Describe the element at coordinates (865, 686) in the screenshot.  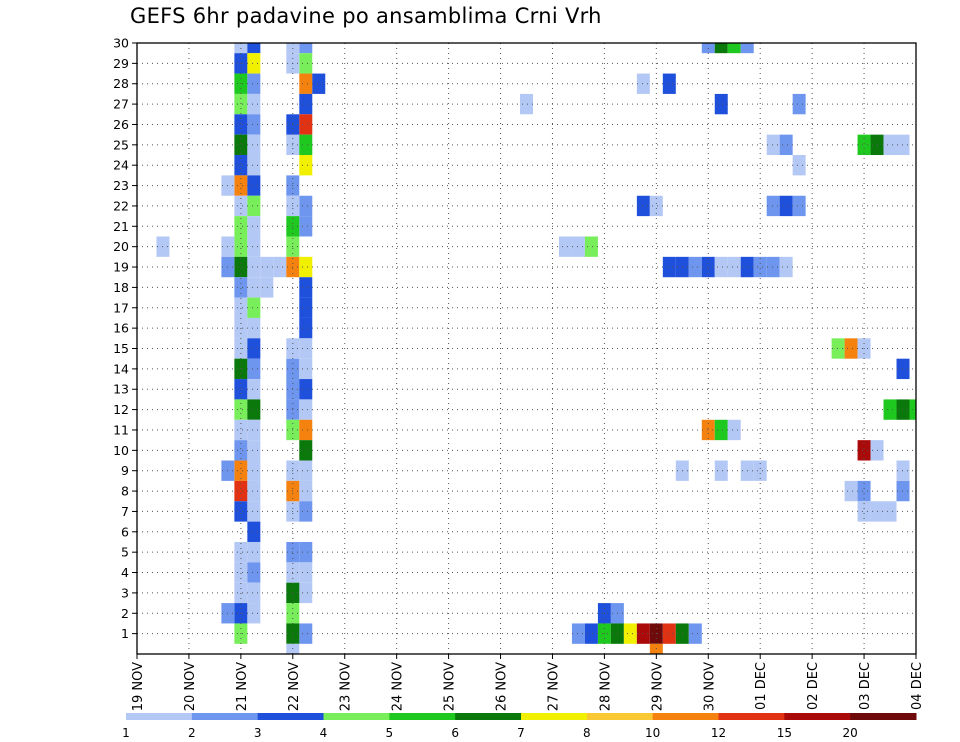
I see `x-tick-label: 03 DEC` at that location.